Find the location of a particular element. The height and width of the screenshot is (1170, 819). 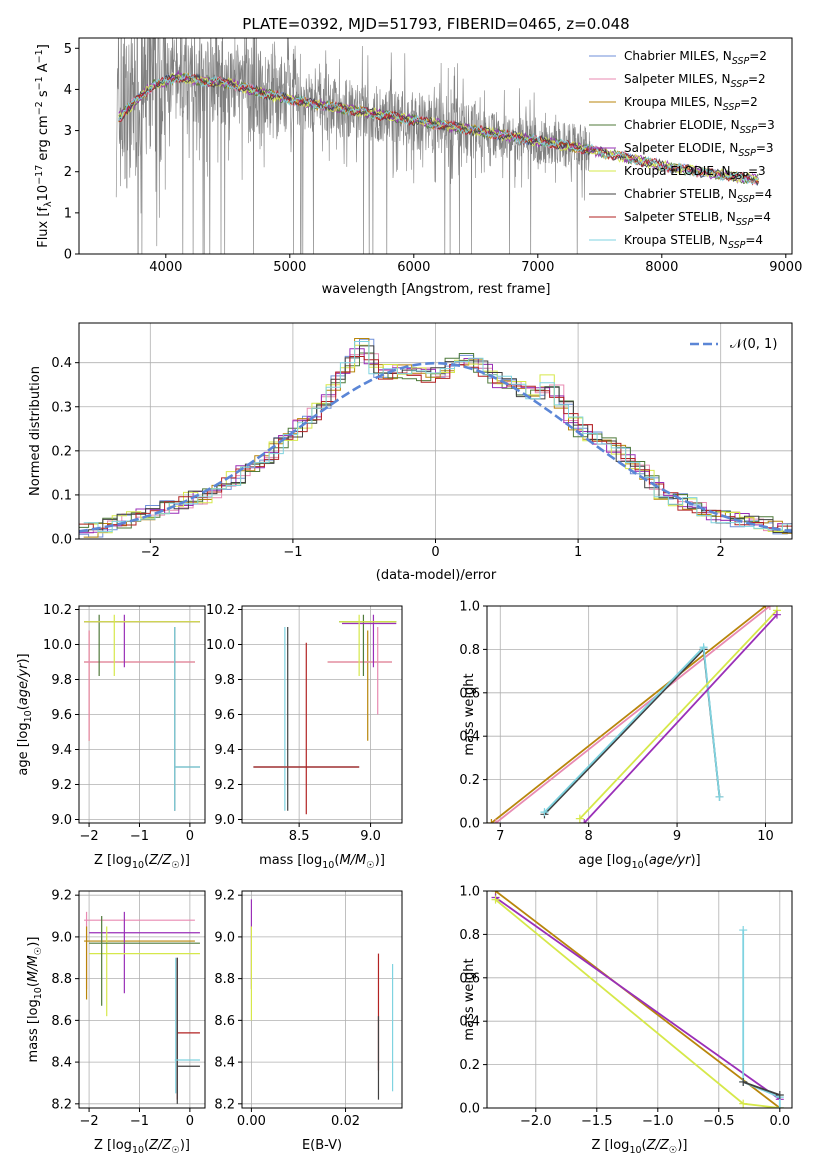

y-tick-label: 5 is located at coordinates (68, 49).